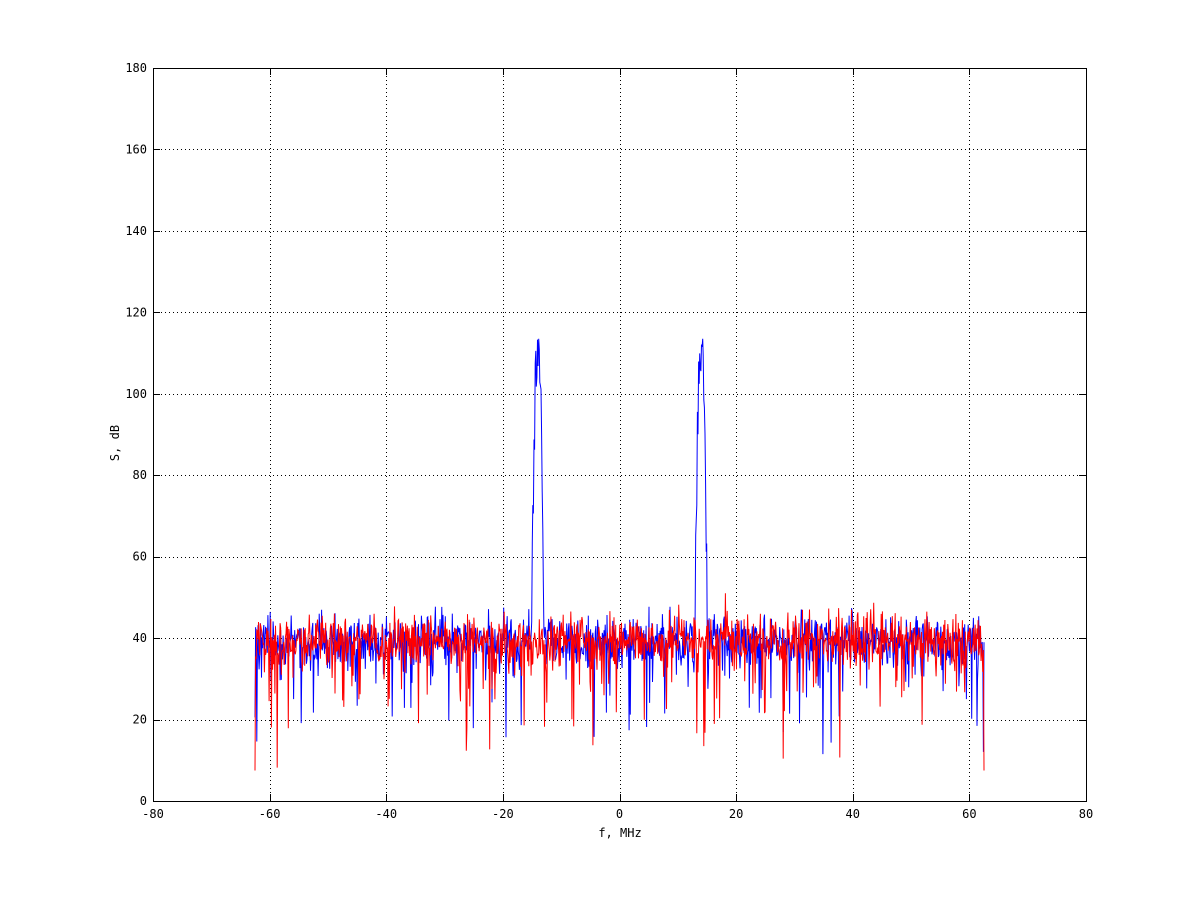 This screenshot has width=1200, height=901. I want to click on y-tick-label: 20, so click(140, 720).